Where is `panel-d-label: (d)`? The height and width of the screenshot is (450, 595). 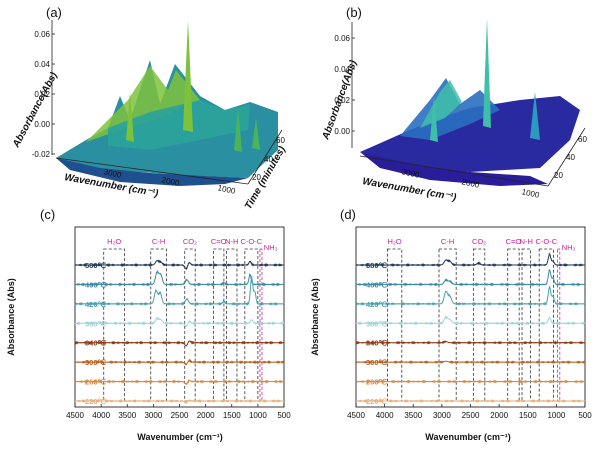 panel-d-label: (d) is located at coordinates (348, 214).